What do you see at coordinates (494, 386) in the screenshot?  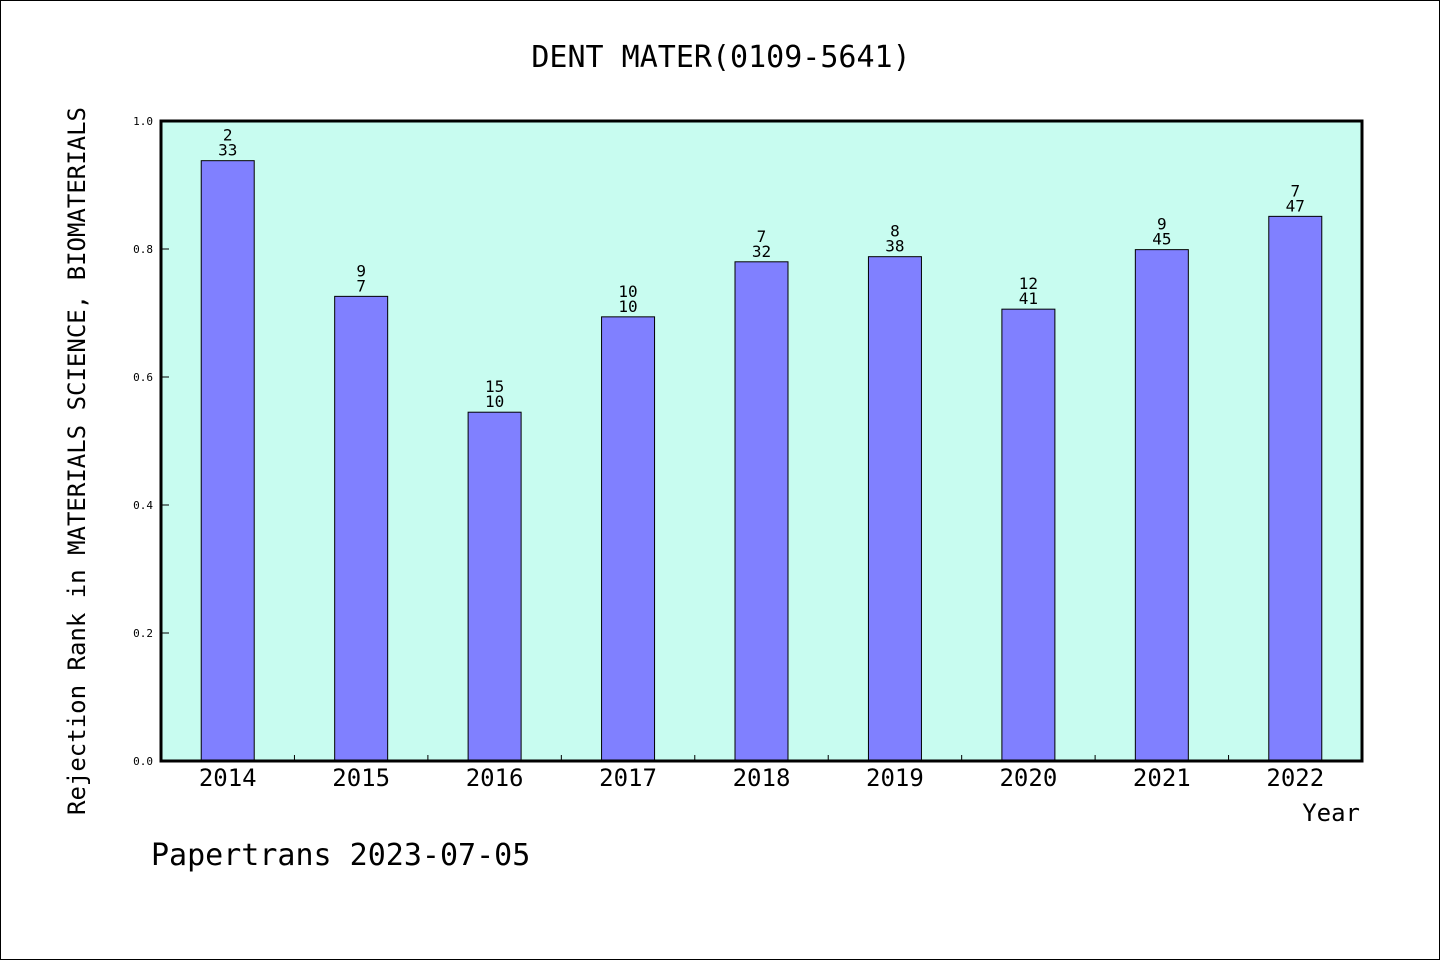 I see `bar-label-top: 15` at bounding box center [494, 386].